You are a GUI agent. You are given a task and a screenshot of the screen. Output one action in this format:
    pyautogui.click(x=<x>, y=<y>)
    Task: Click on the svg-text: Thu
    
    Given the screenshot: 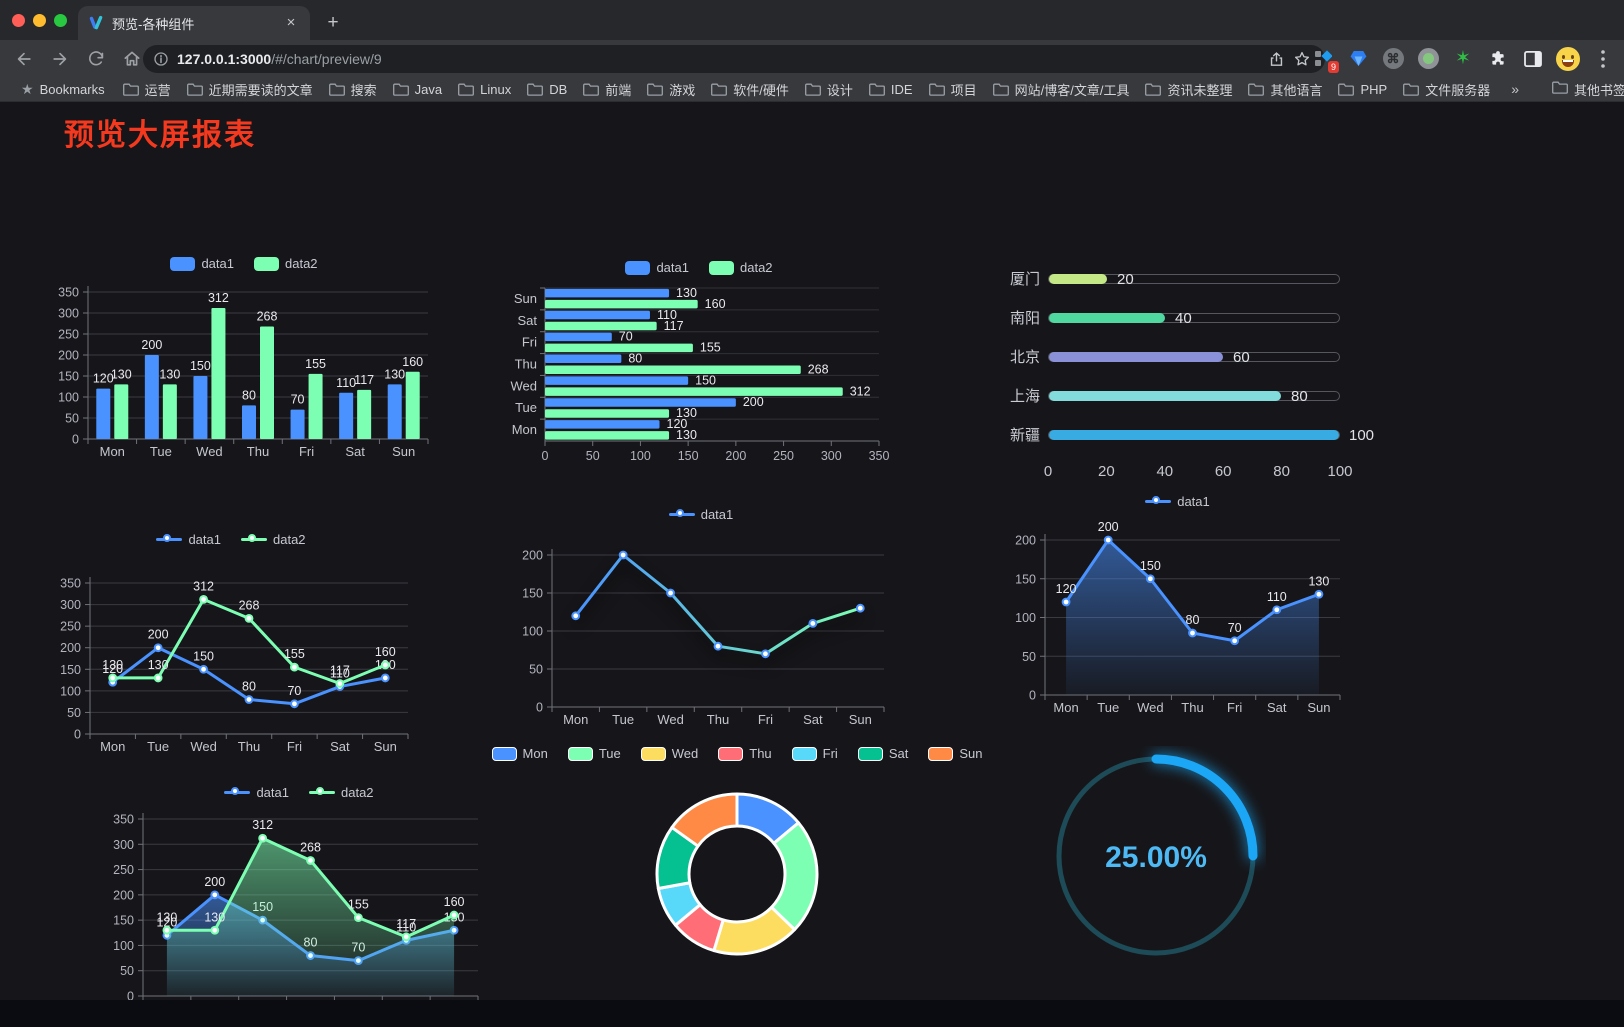 What is the action you would take?
    pyautogui.click(x=526, y=364)
    